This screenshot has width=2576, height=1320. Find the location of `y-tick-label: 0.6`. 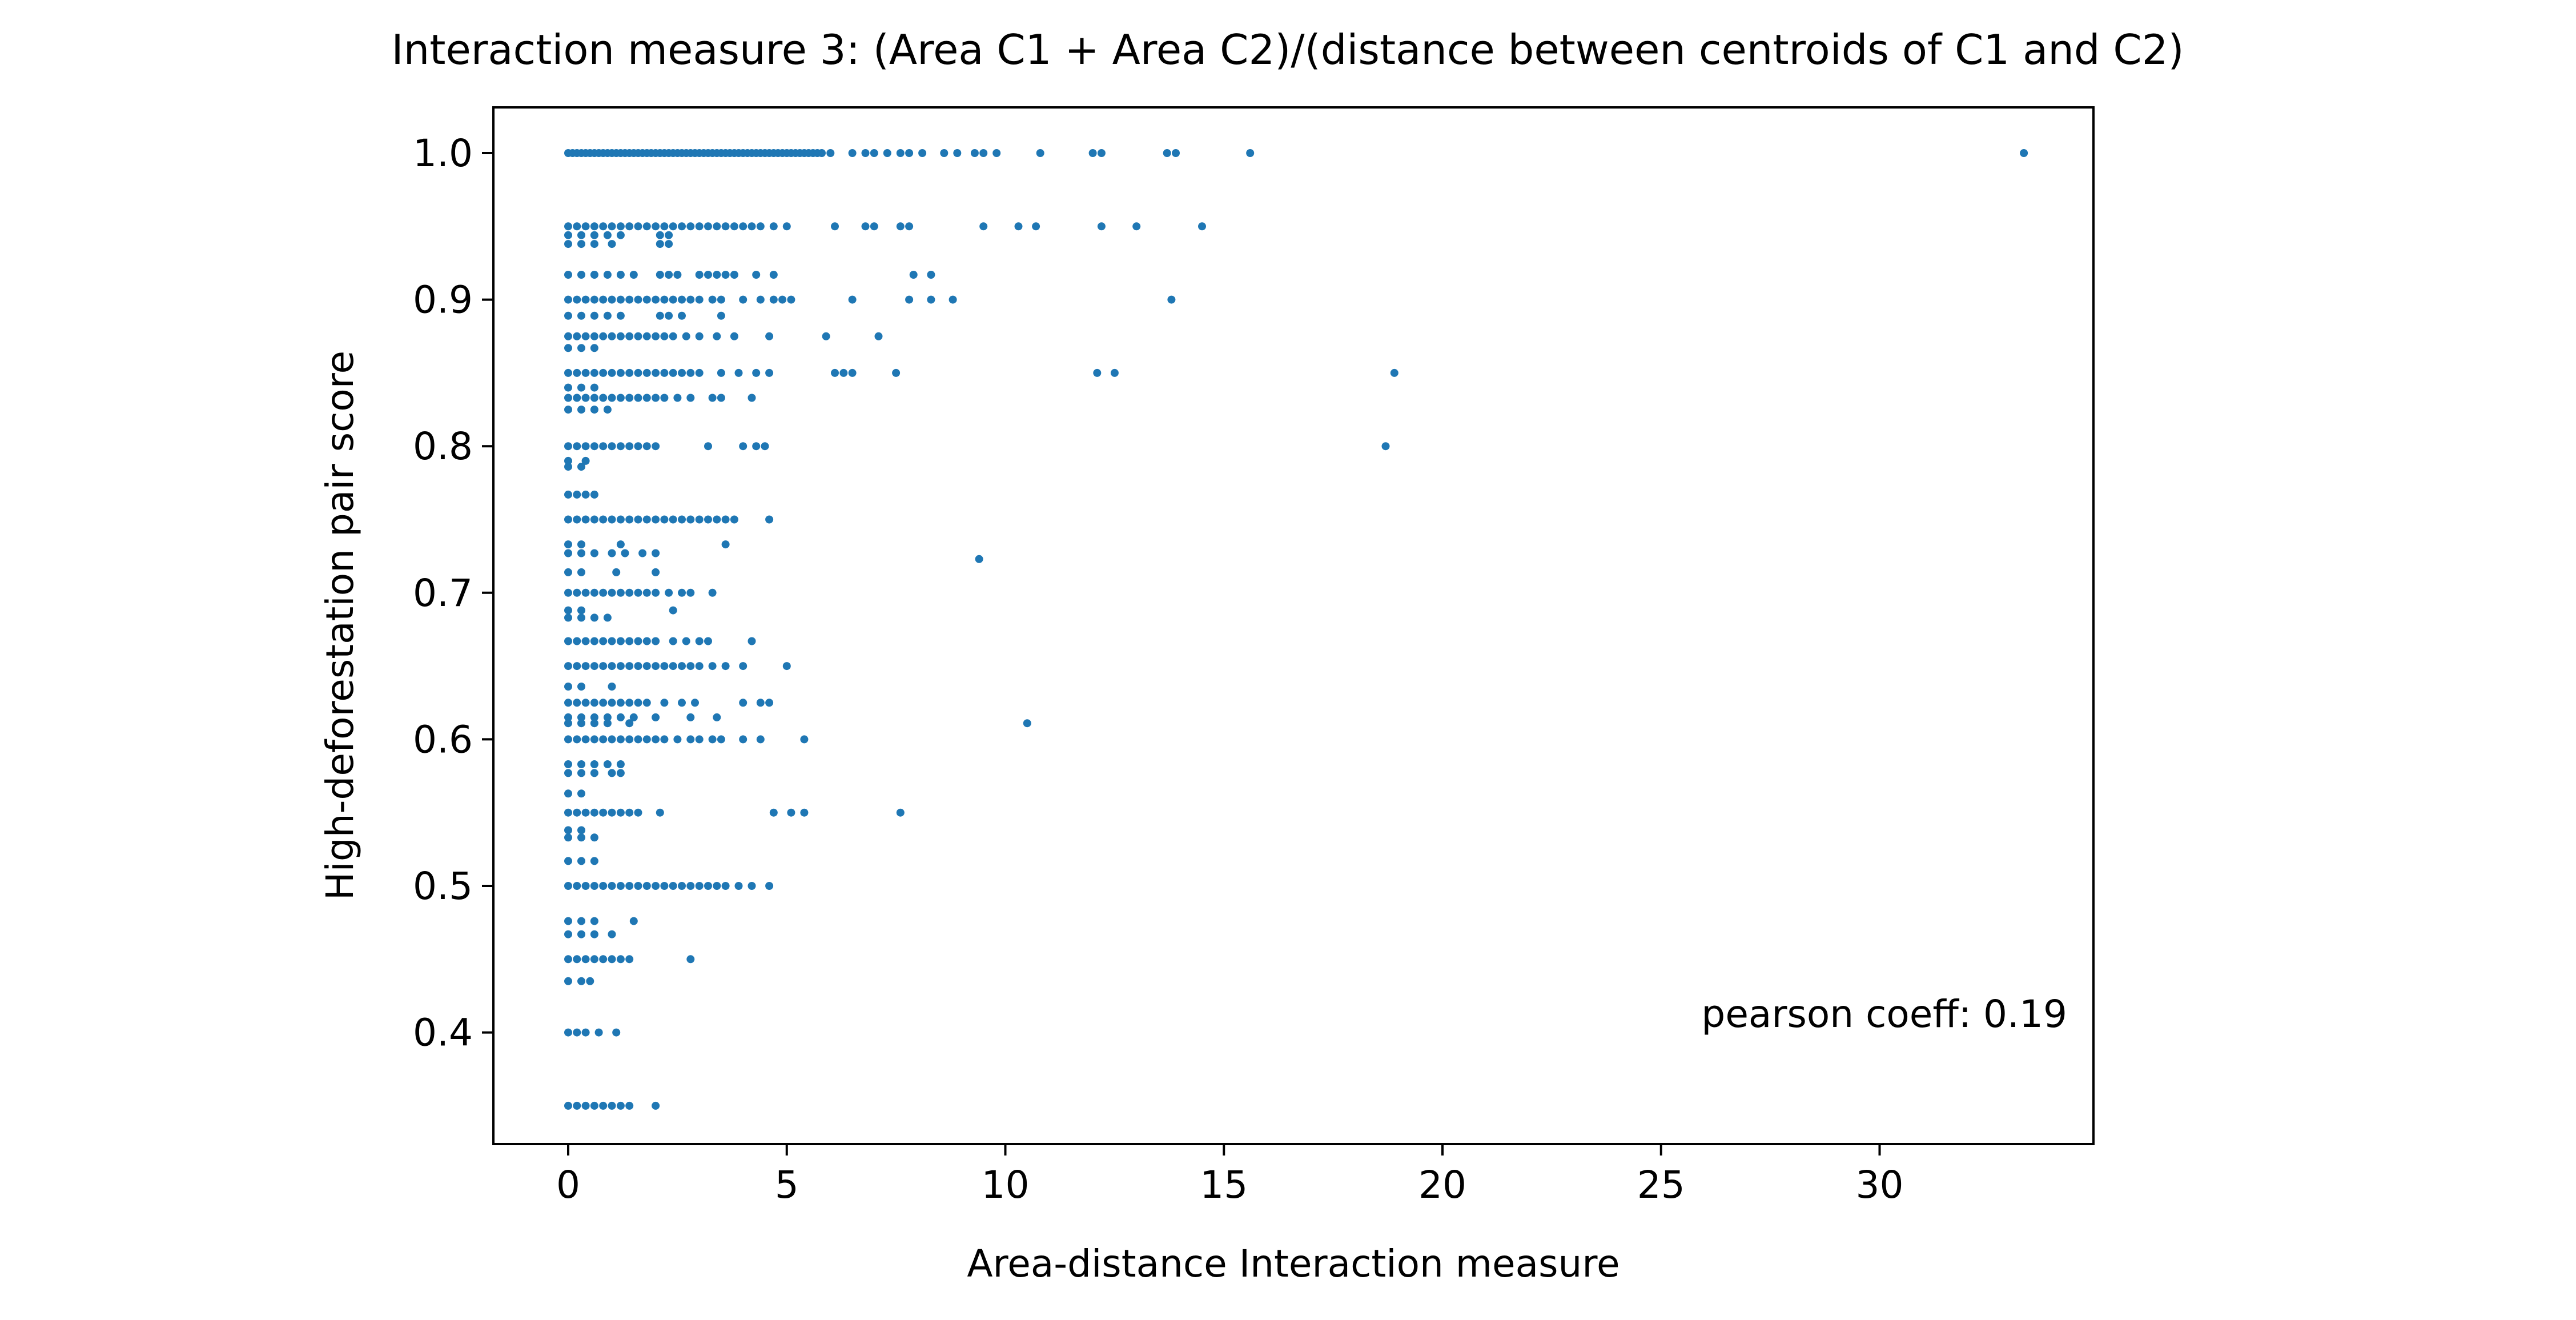

y-tick-label: 0.6 is located at coordinates (443, 739).